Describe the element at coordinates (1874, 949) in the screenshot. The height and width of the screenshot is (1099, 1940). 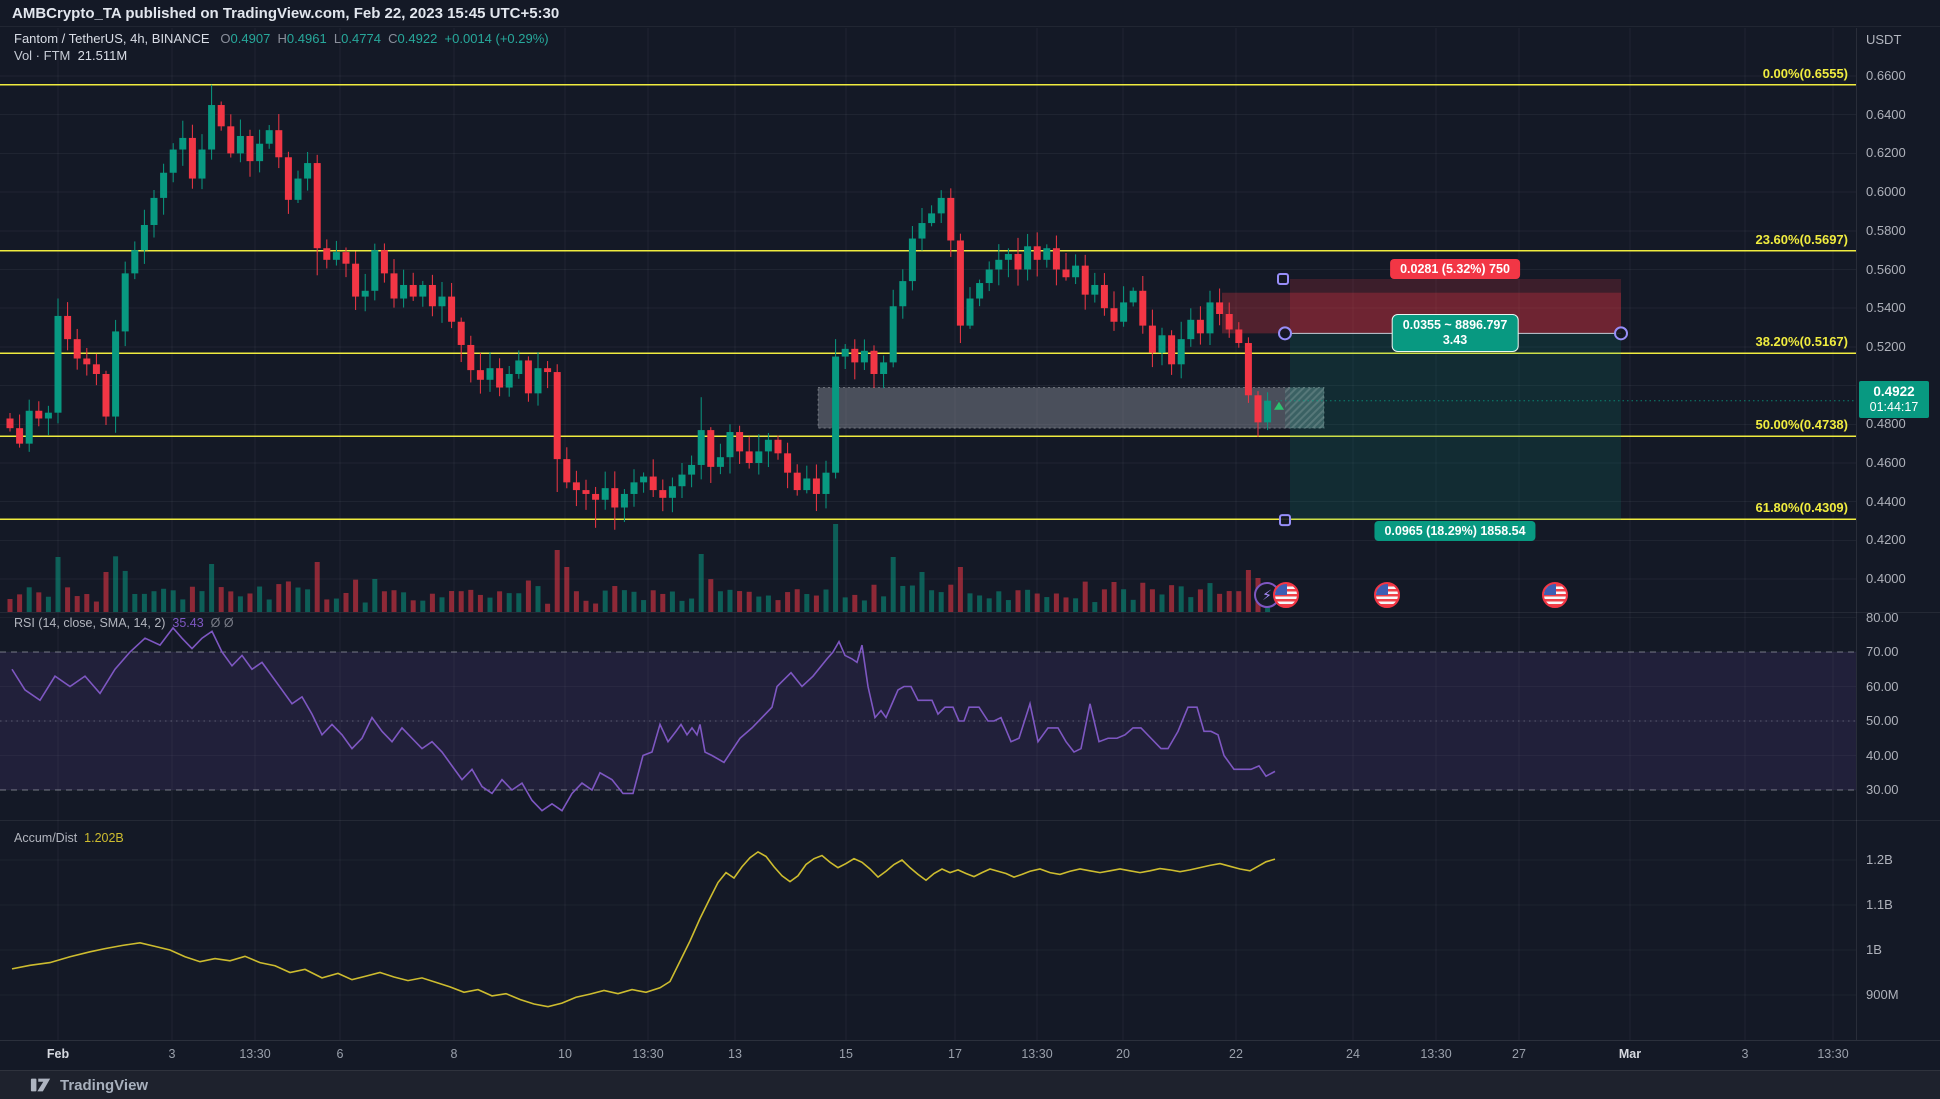
I see `ad-tick-1B: 1B` at that location.